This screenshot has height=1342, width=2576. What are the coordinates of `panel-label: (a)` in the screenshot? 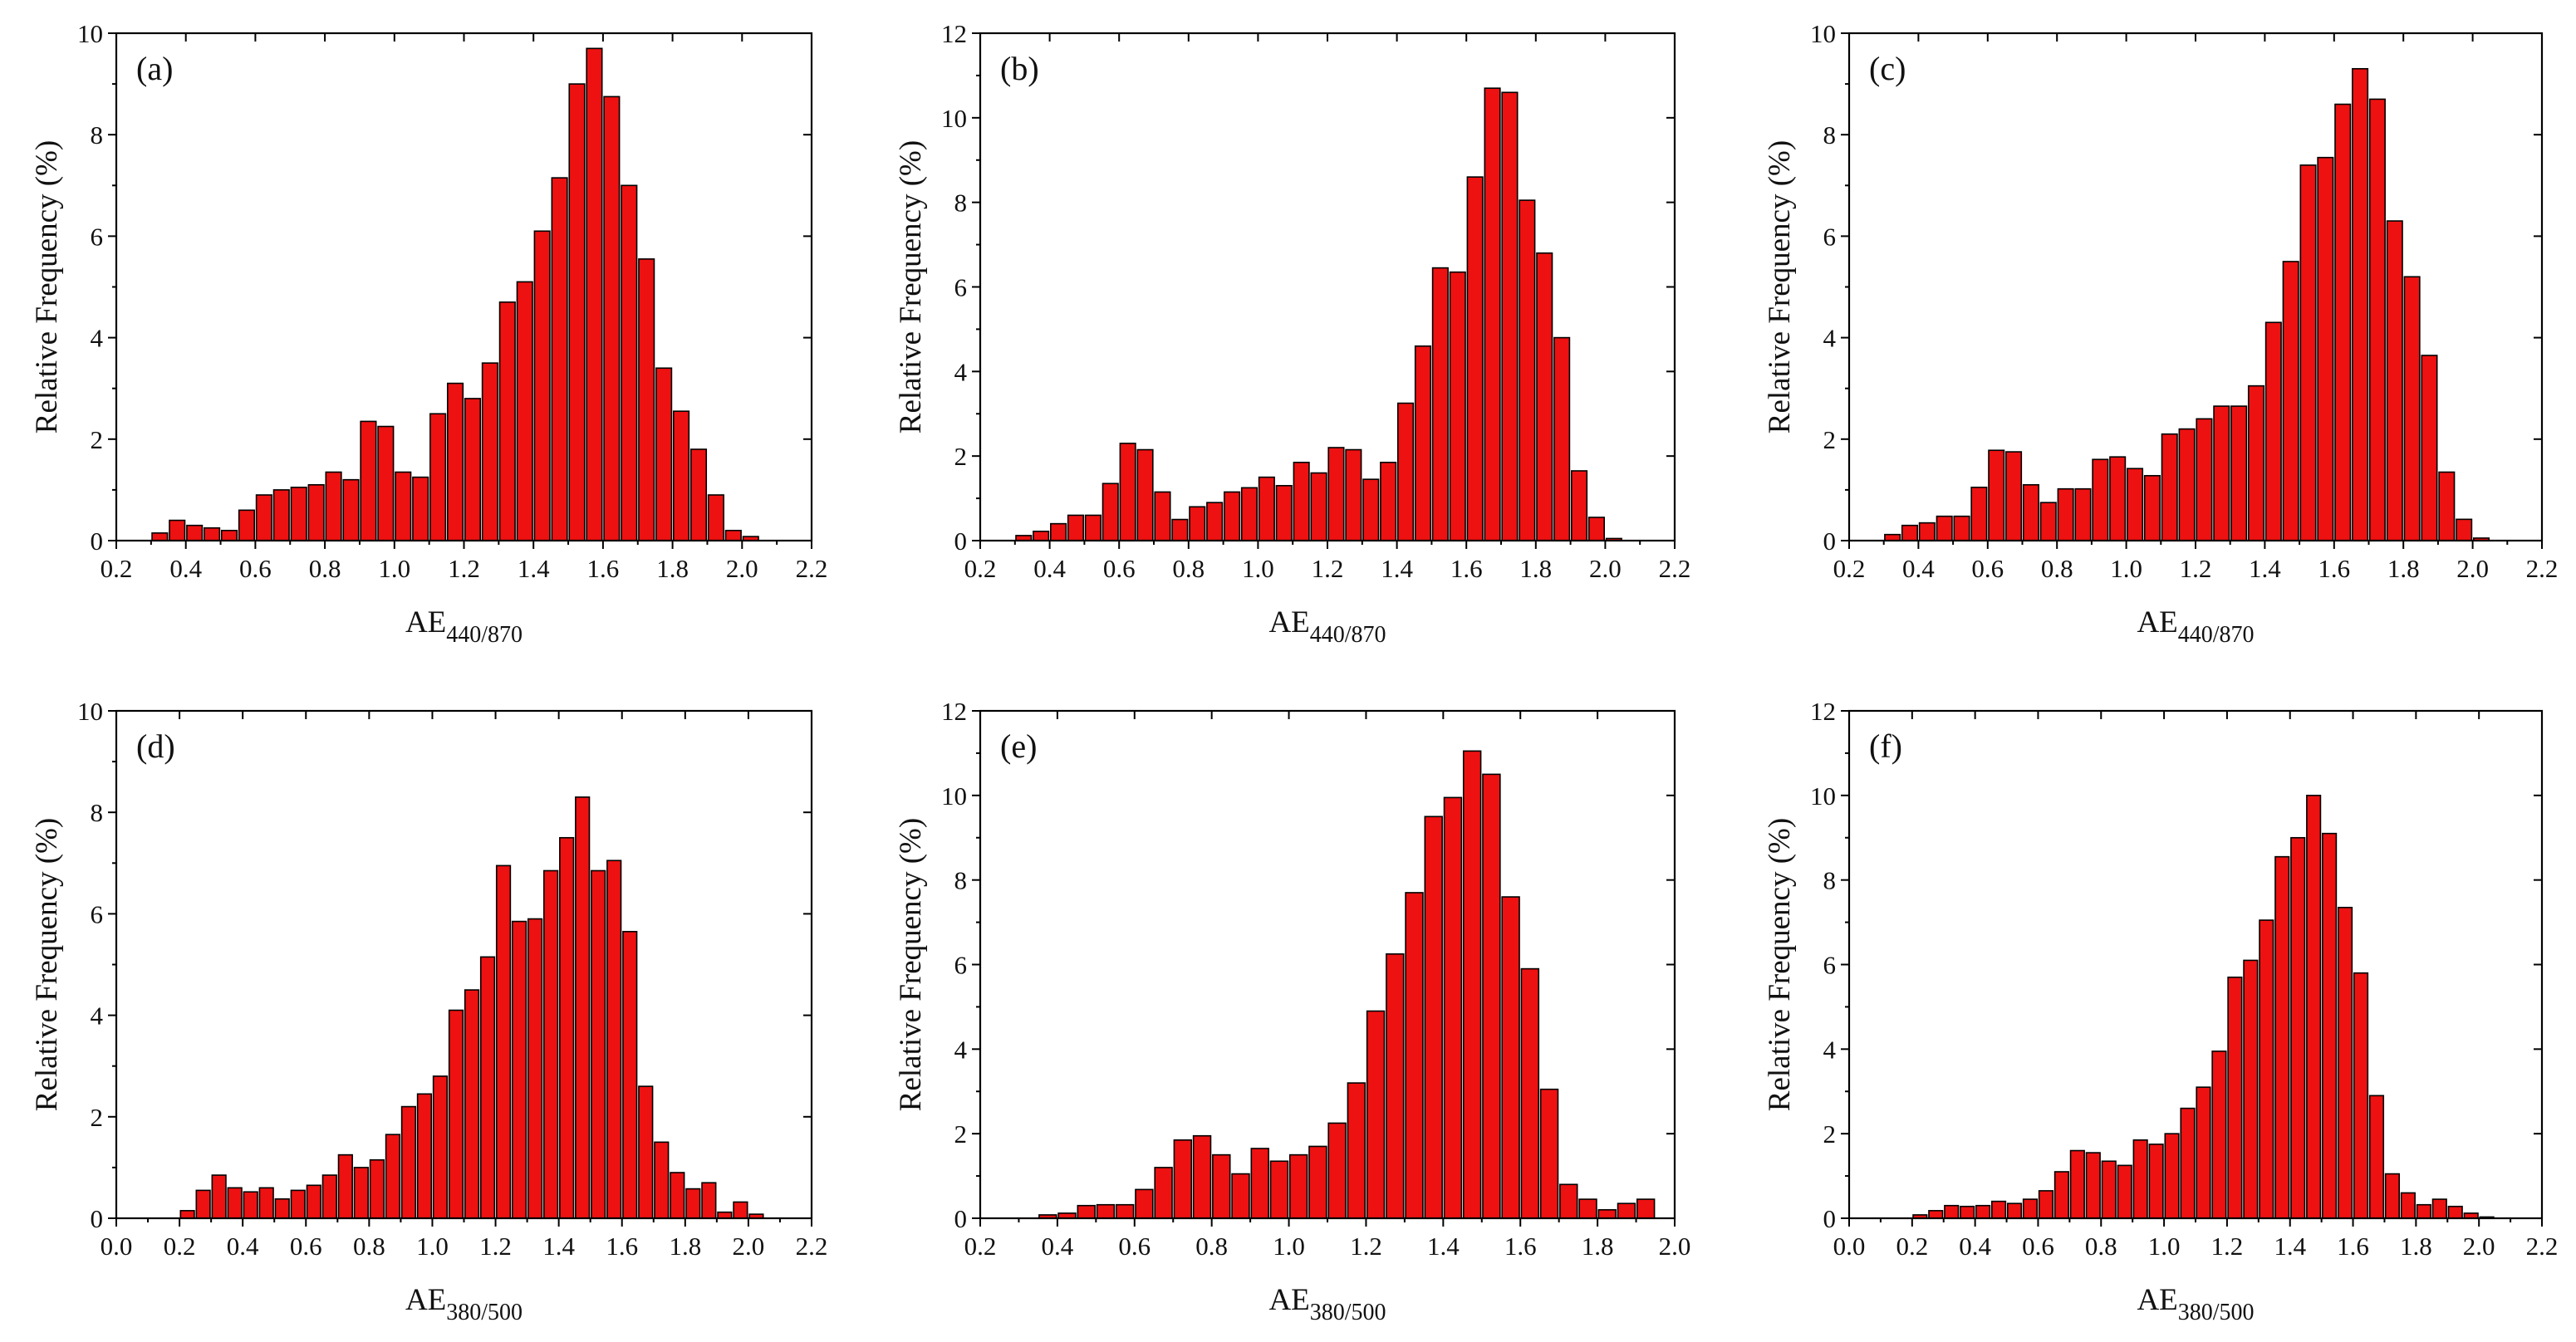 It's located at (154, 68).